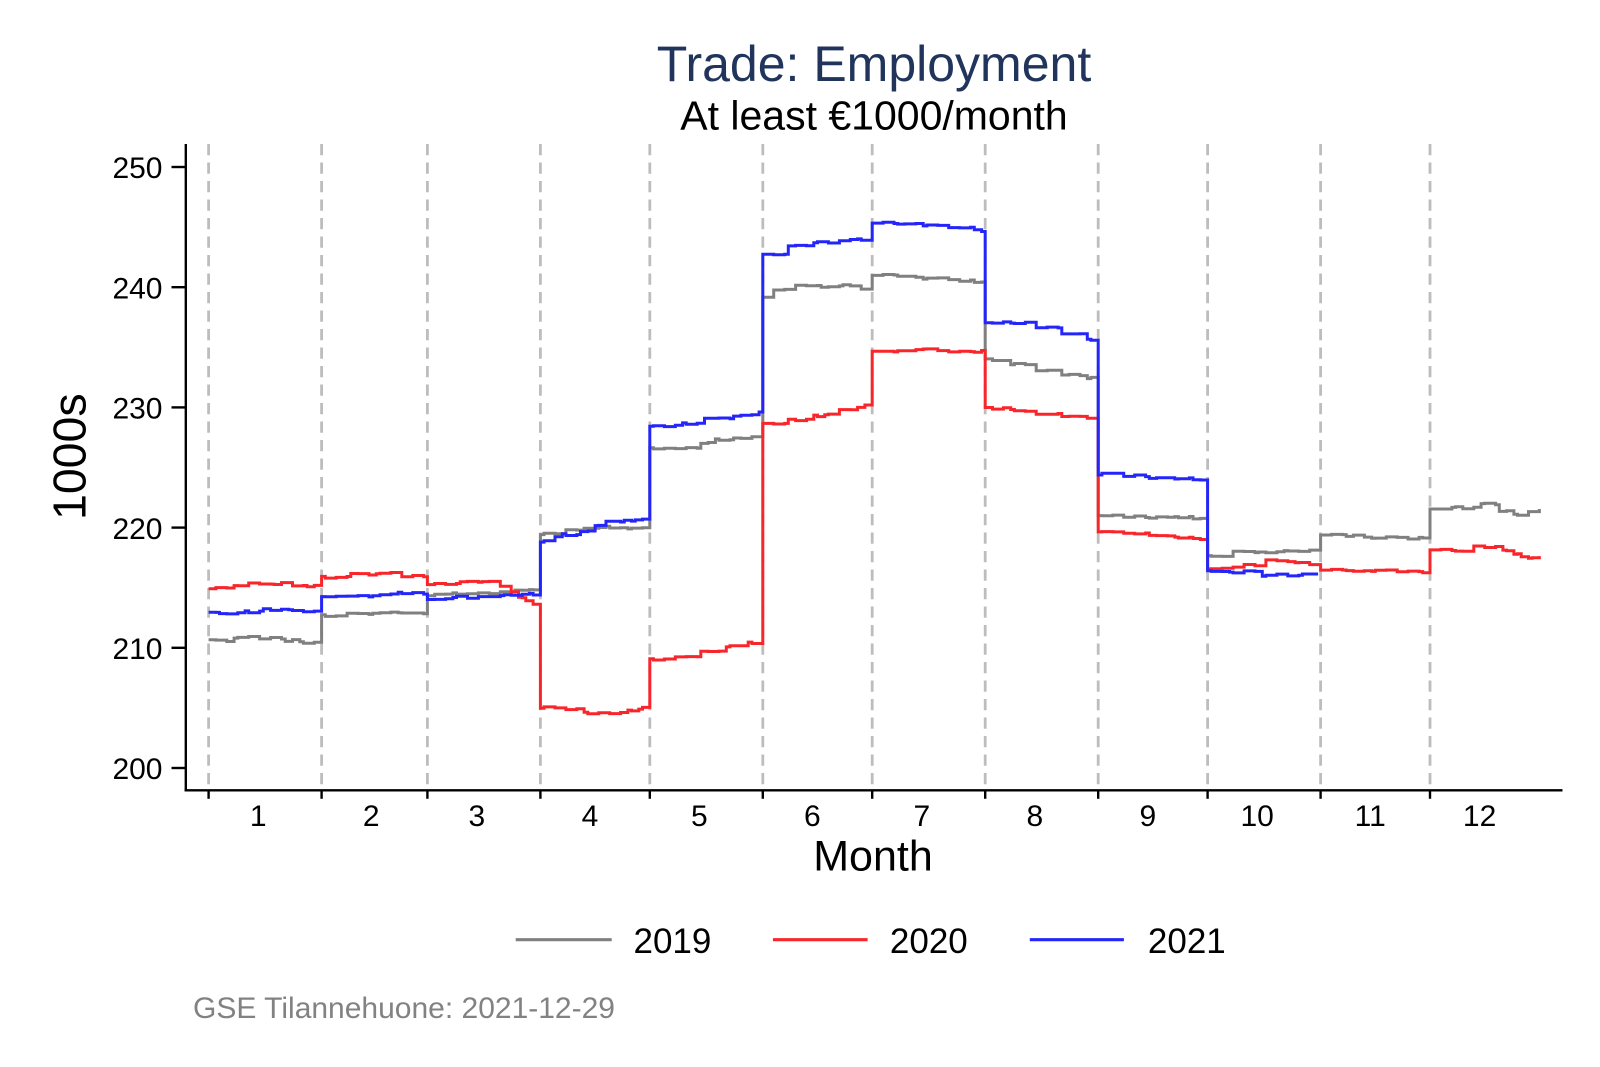 The image size is (1600, 1067). Describe the element at coordinates (137, 769) in the screenshot. I see `svg-text: 200` at that location.